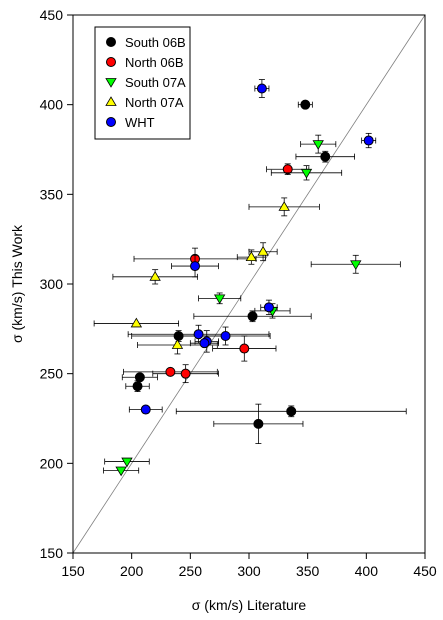 The height and width of the screenshot is (620, 443). I want to click on legend-label: North 06B, so click(154, 62).